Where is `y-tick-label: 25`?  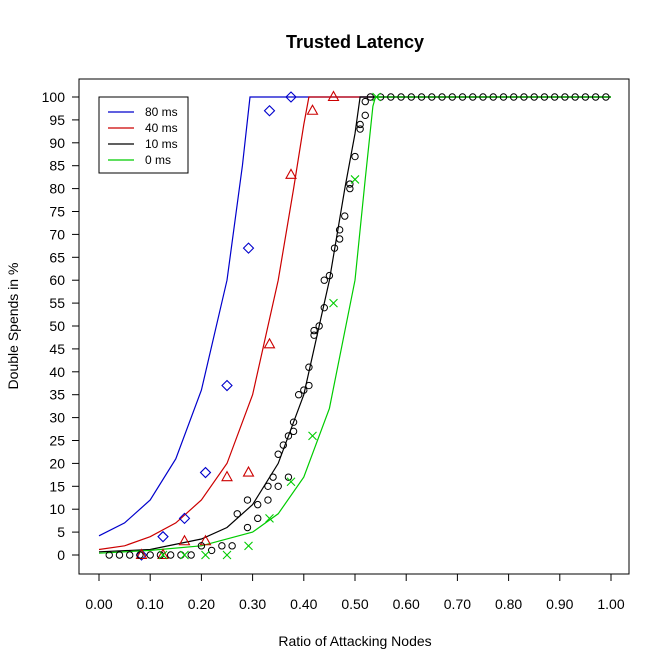 y-tick-label: 25 is located at coordinates (57, 441).